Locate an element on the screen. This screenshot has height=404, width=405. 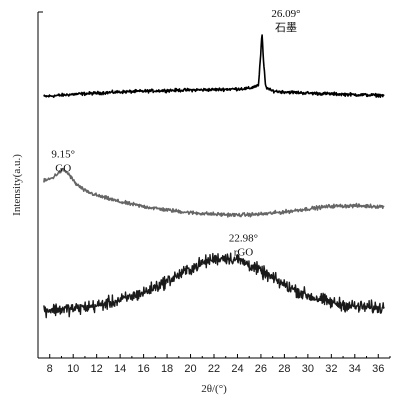
x-tick-label: 22 is located at coordinates (214, 369).